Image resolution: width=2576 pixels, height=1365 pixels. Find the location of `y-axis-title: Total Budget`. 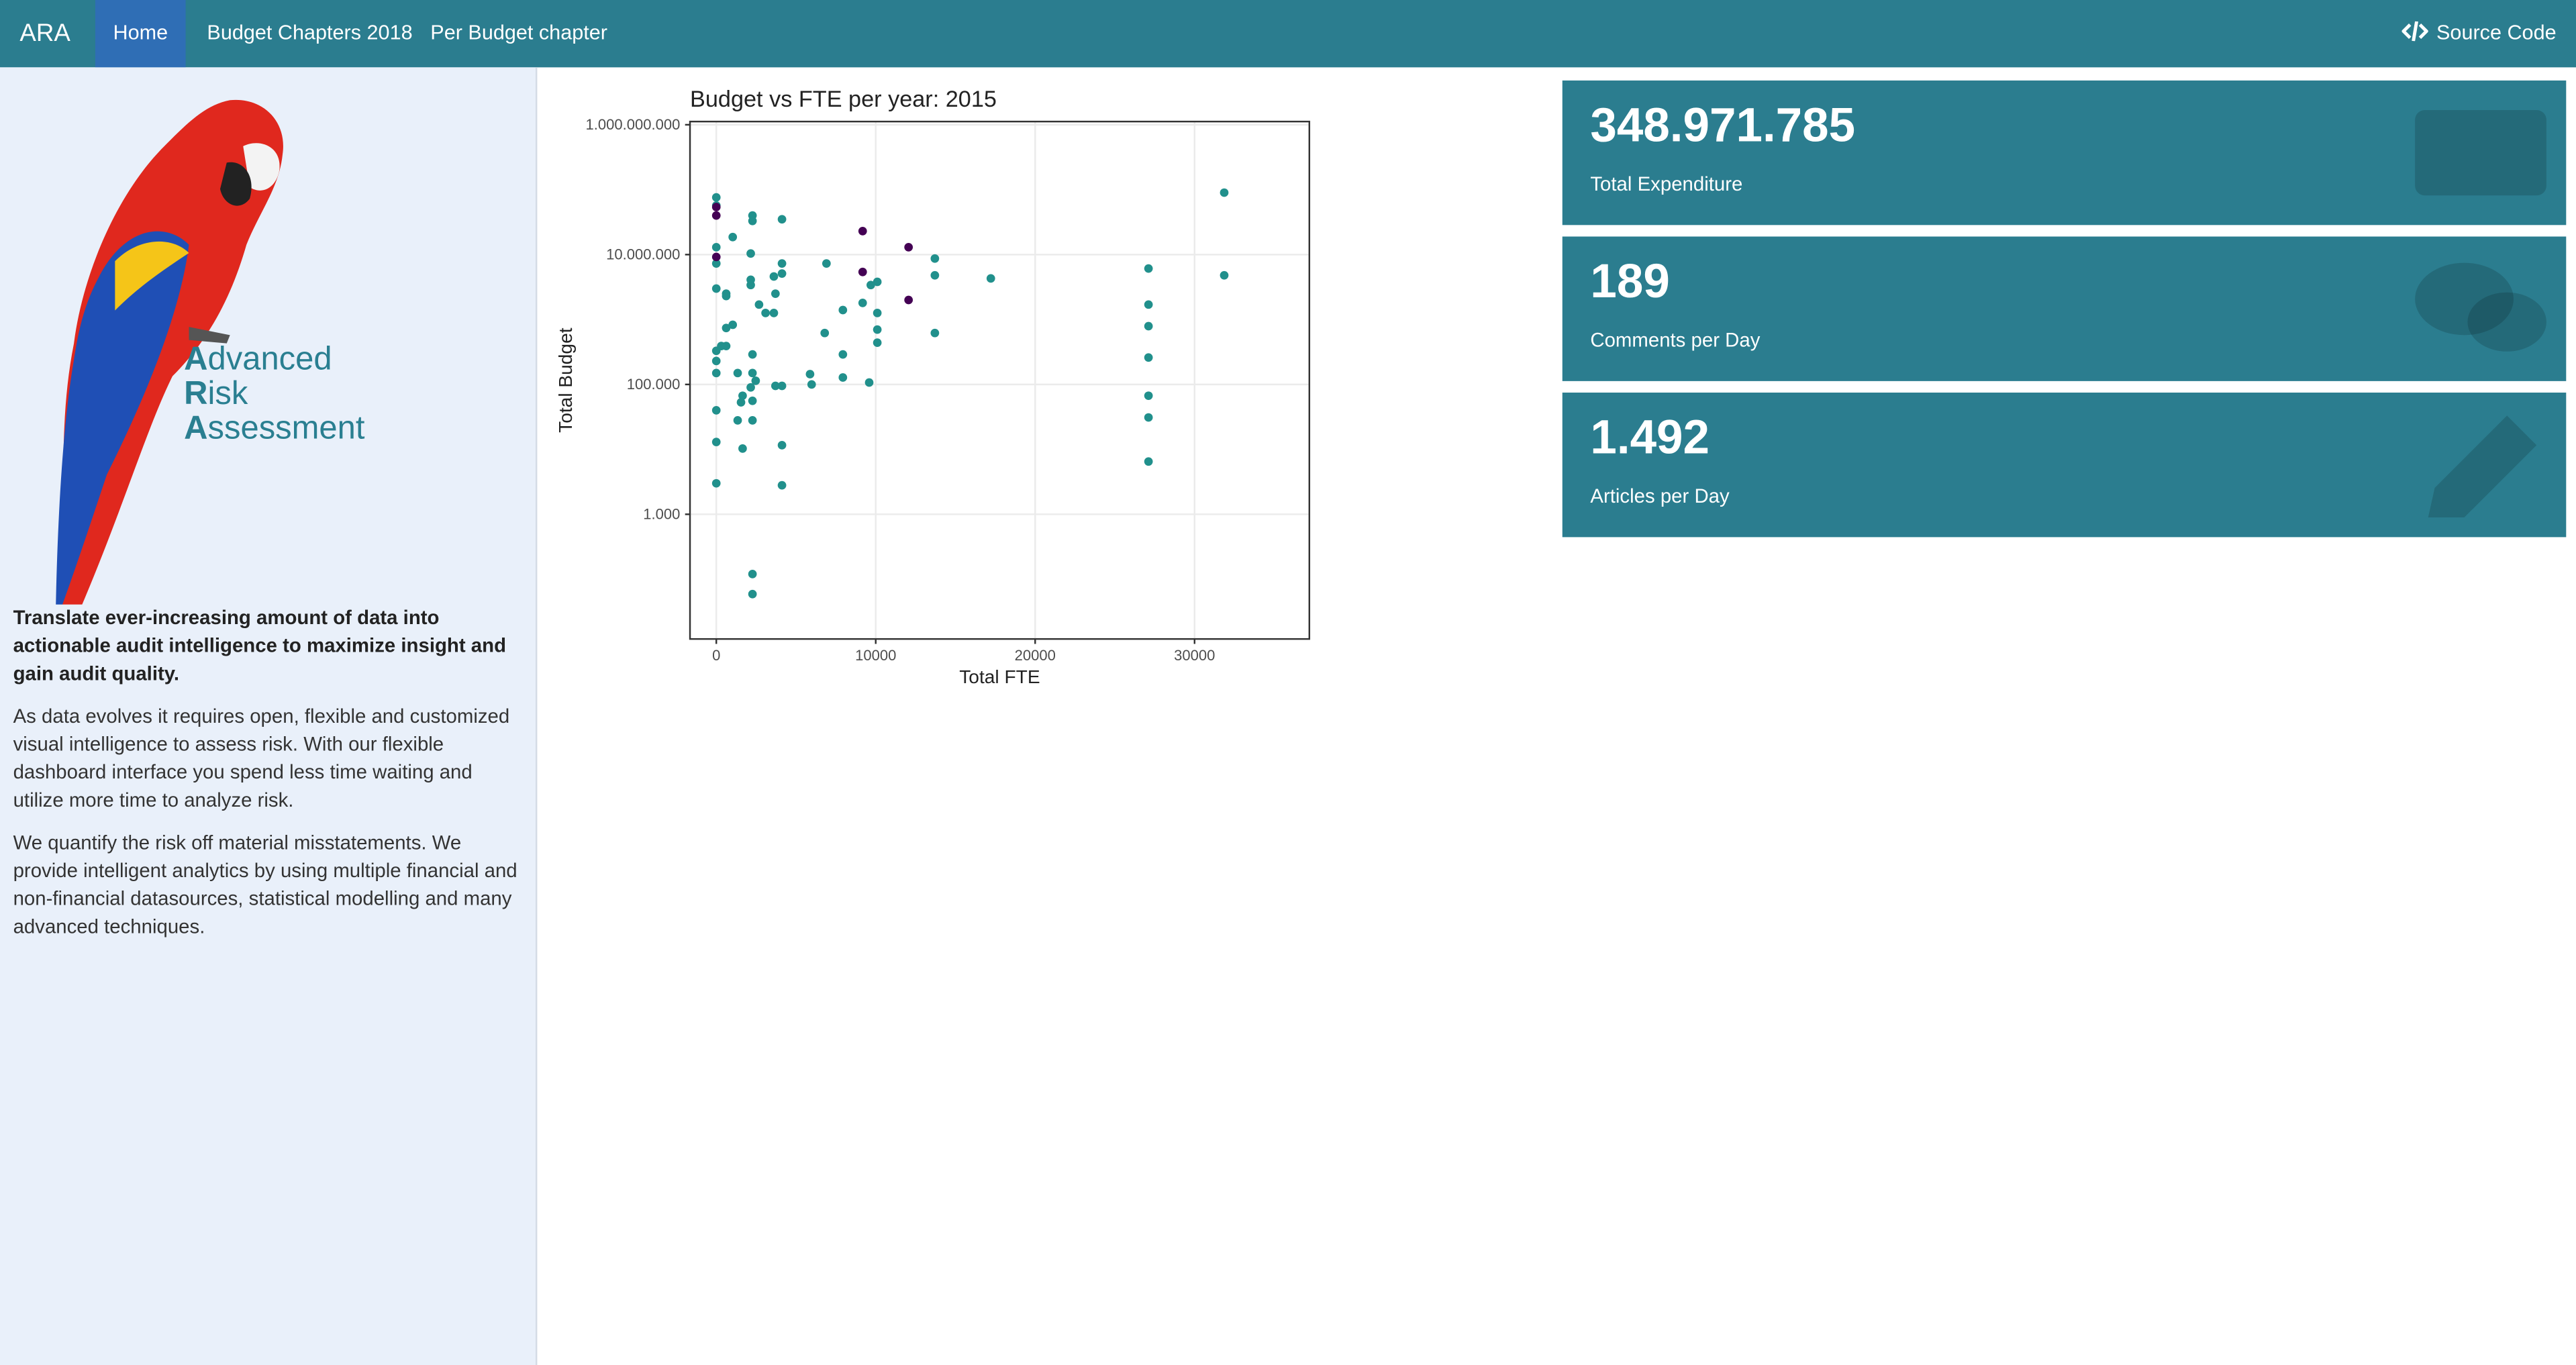

y-axis-title: Total Budget is located at coordinates (565, 380).